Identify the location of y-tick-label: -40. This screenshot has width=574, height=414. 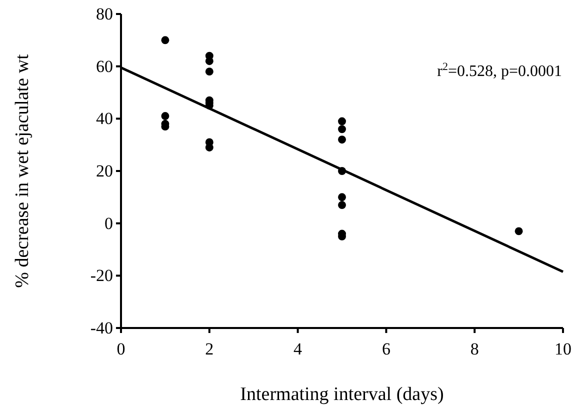
(101, 328).